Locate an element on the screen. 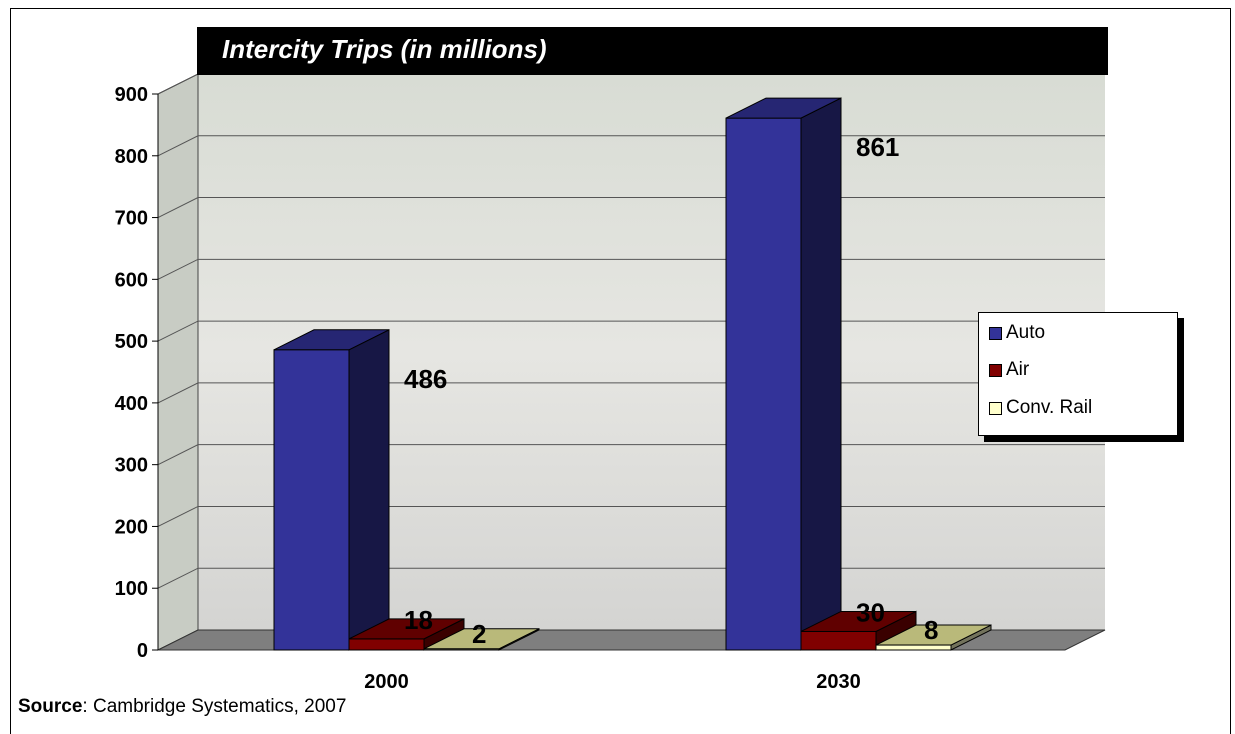 This screenshot has height=734, width=1235. legend-swatch-auto is located at coordinates (995, 333).